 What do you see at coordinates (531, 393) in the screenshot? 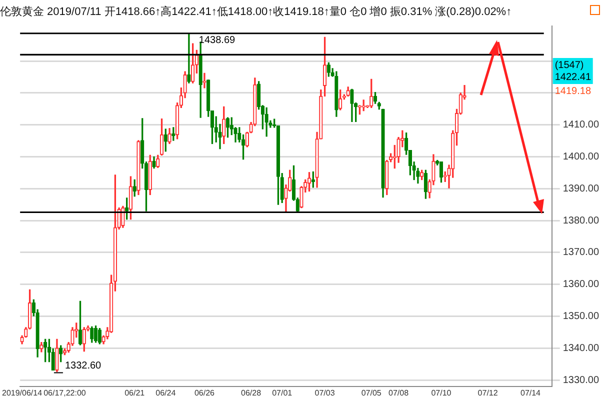
I see `x-tick-label: 07/14` at bounding box center [531, 393].